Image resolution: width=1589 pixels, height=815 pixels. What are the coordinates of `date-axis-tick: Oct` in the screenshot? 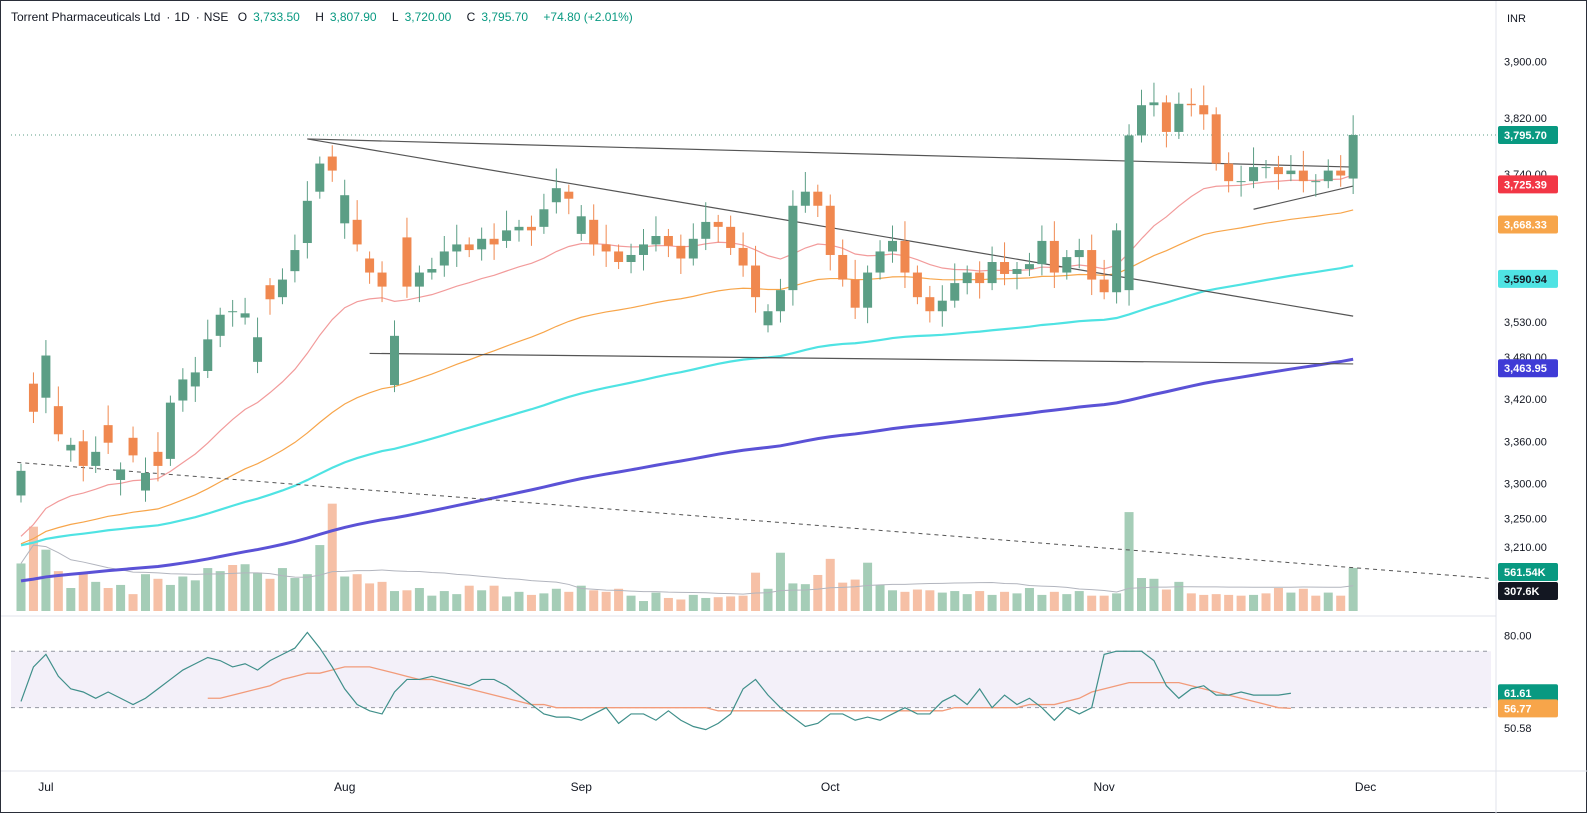 It's located at (830, 787).